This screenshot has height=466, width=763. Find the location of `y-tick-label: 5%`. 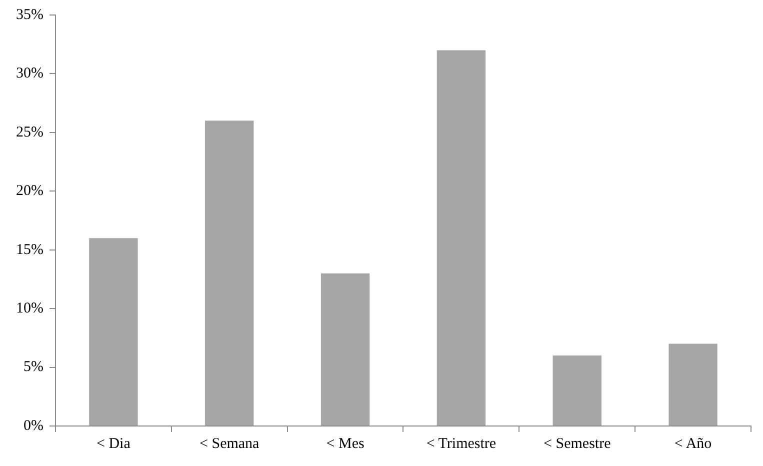

y-tick-label: 5% is located at coordinates (33, 367).